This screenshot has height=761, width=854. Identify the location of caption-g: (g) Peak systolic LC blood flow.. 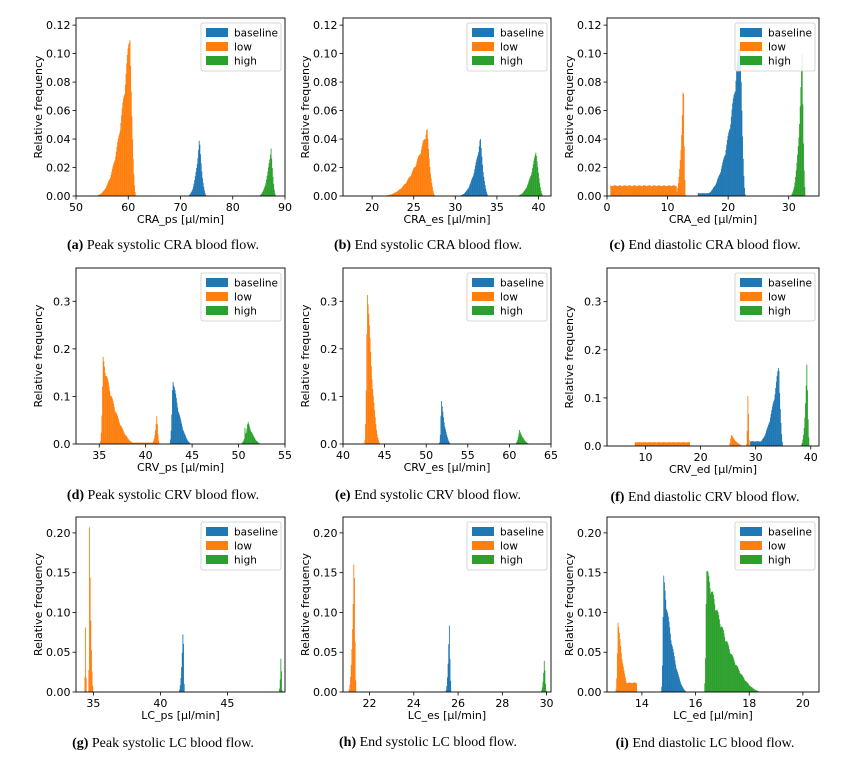
(163, 743).